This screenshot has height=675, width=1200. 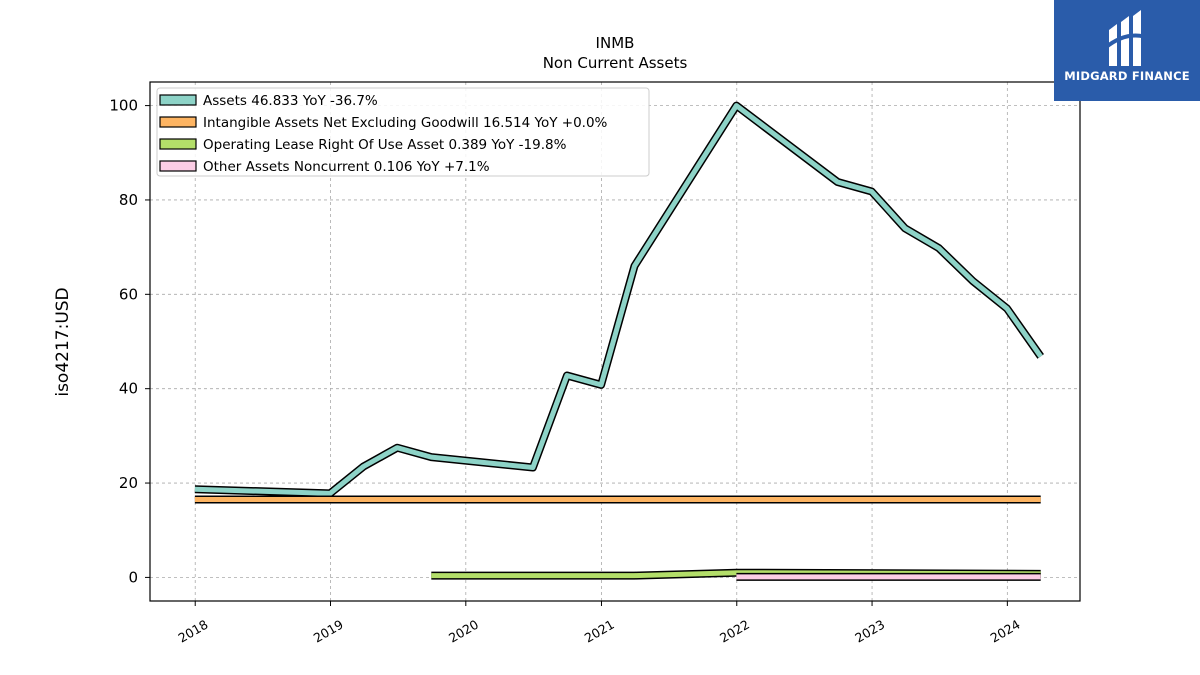 What do you see at coordinates (192, 631) in the screenshot?
I see `x-tick-label: 2018` at bounding box center [192, 631].